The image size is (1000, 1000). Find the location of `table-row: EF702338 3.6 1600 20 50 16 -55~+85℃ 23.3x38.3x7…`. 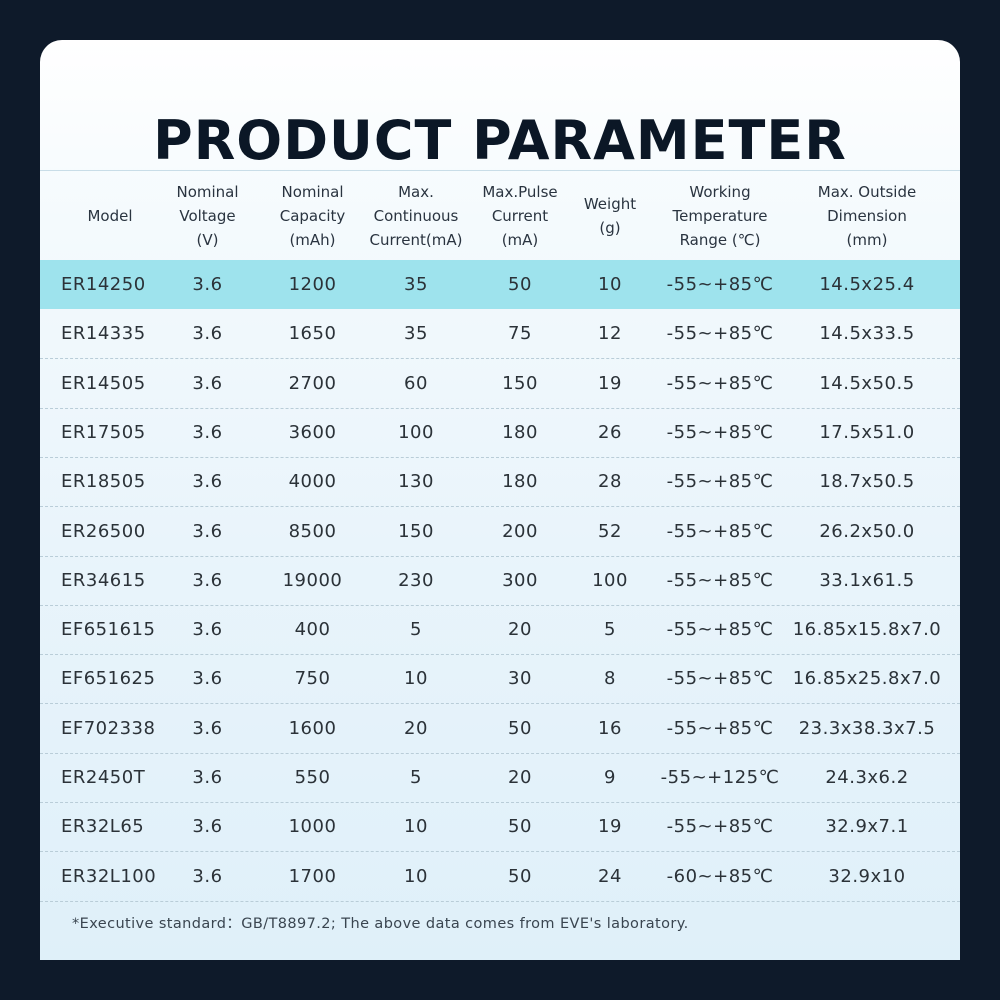

table-row: EF702338 3.6 1600 20 50 16 -55~+85℃ 23.3x38.3x7… is located at coordinates (500, 729).